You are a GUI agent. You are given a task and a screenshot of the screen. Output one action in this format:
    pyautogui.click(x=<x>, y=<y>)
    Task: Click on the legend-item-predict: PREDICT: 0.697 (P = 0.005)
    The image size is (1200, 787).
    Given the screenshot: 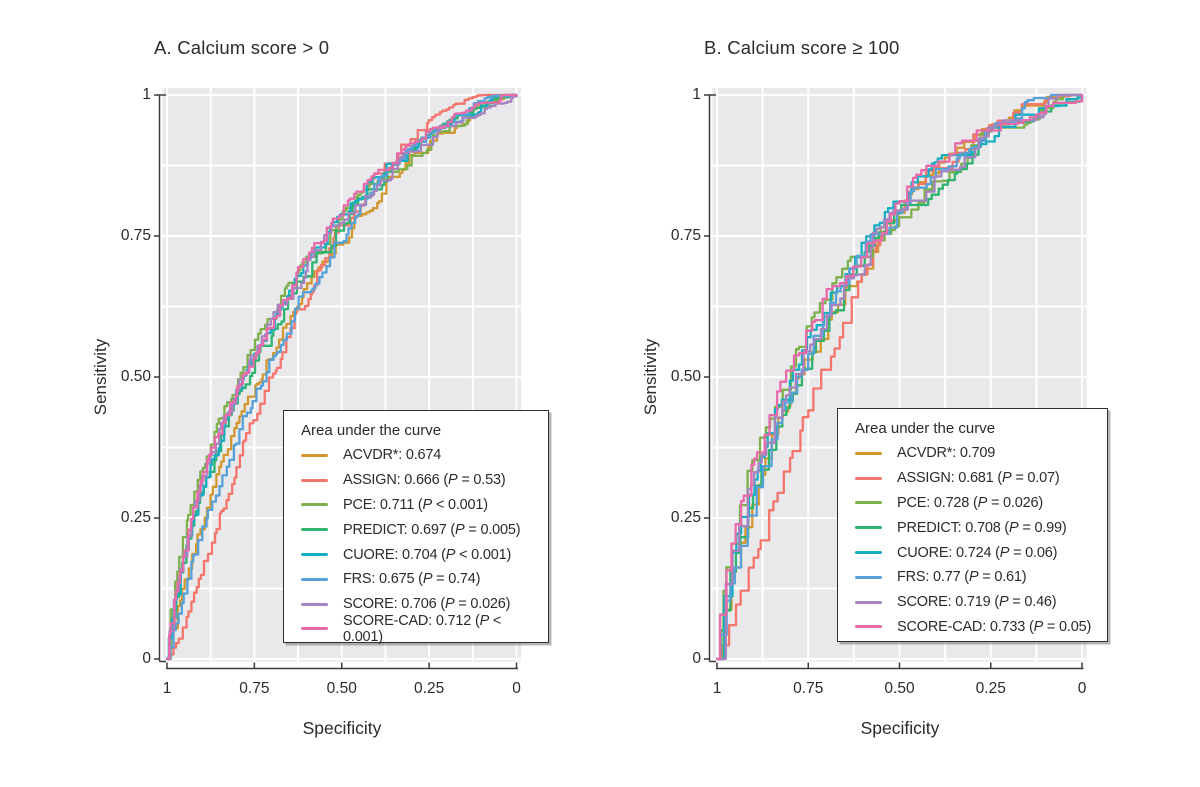 What is the action you would take?
    pyautogui.click(x=417, y=529)
    